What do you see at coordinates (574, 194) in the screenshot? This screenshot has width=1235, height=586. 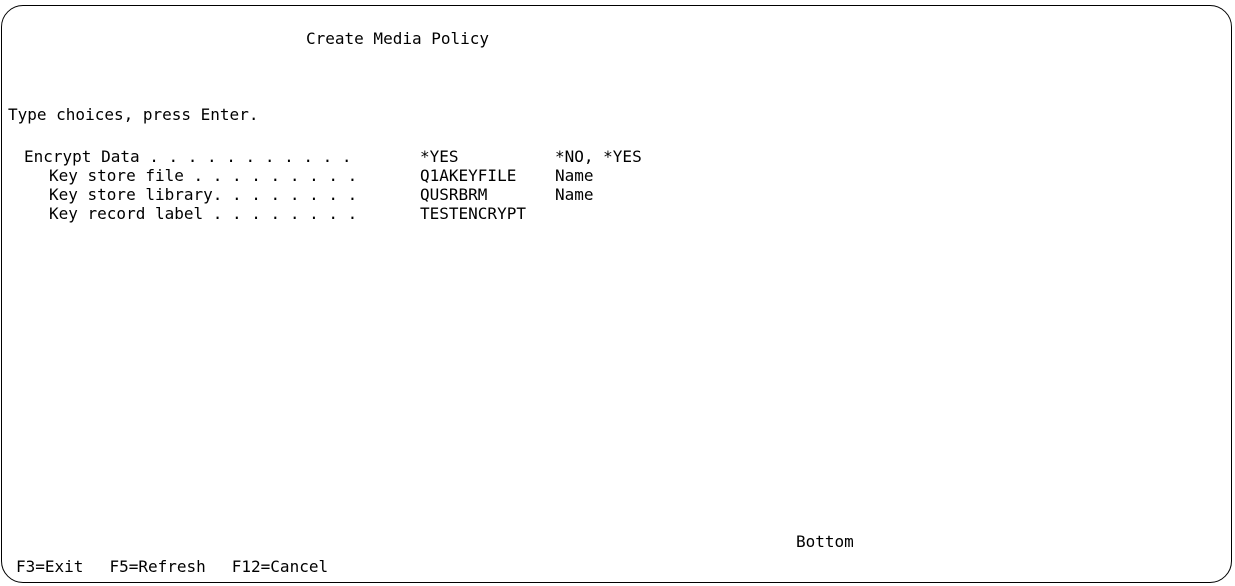 I see `key-store-library-hint: Name` at bounding box center [574, 194].